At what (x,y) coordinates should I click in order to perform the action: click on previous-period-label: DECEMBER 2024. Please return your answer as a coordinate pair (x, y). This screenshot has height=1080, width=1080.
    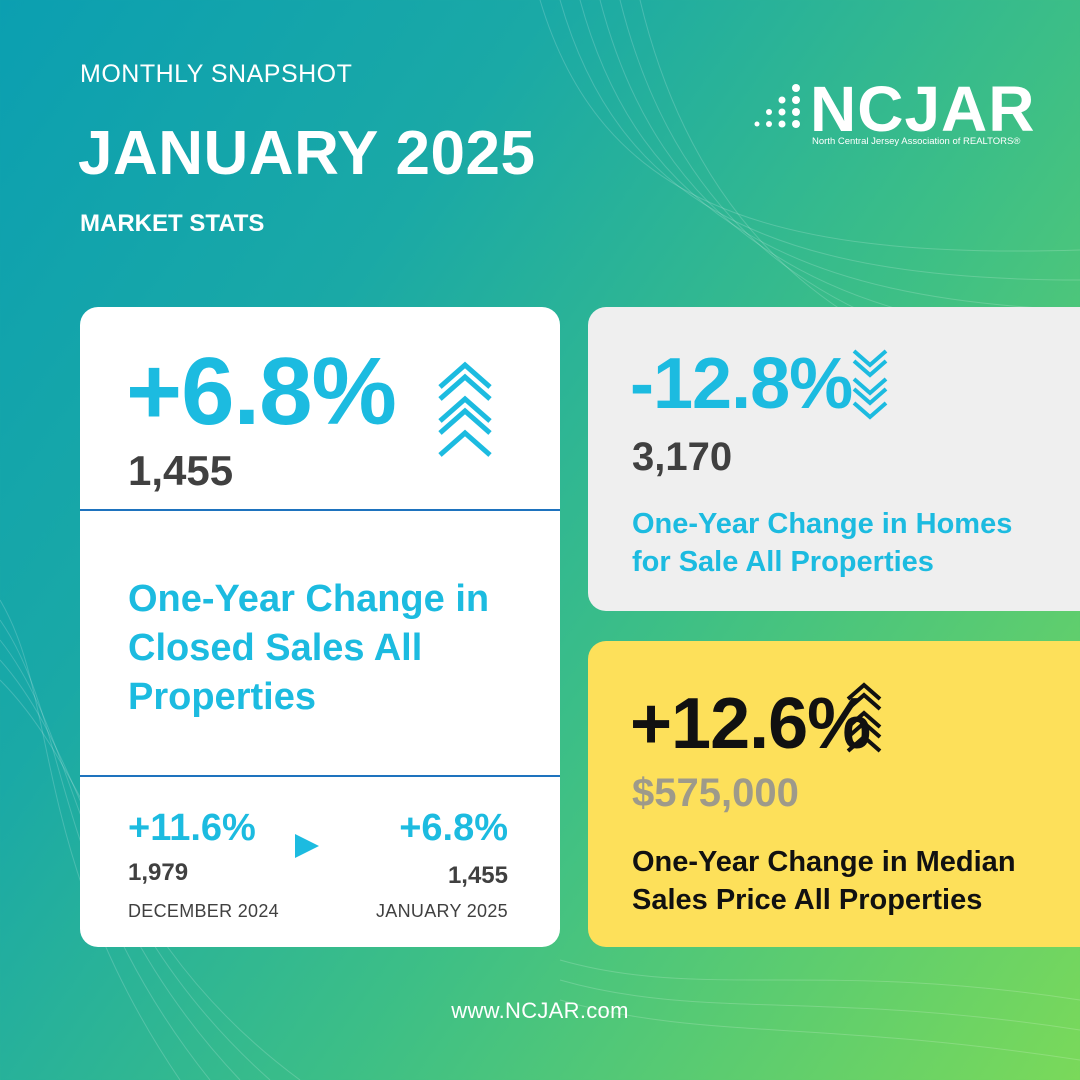
    Looking at the image, I should click on (203, 911).